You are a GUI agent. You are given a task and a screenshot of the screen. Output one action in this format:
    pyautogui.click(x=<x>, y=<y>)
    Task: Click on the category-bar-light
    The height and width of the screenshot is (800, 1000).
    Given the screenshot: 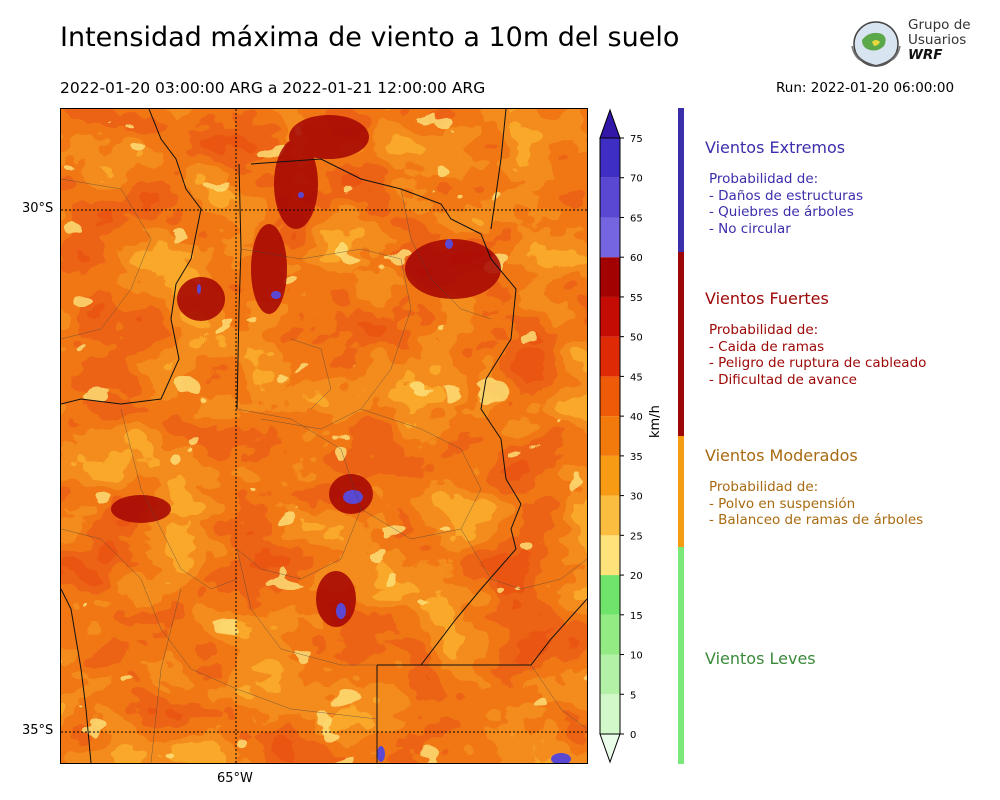 What is the action you would take?
    pyautogui.click(x=681, y=655)
    